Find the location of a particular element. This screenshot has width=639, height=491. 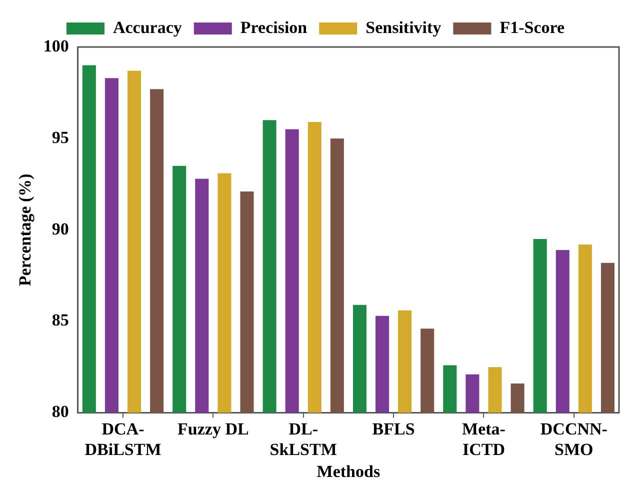

x-tick-label: Meta-ICTD is located at coordinates (484, 439).